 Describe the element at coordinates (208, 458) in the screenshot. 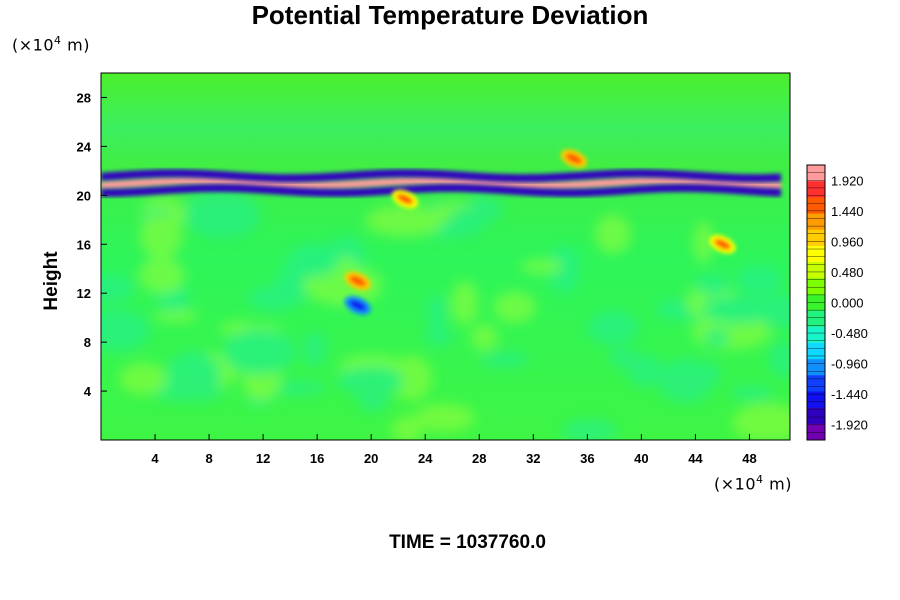

I see `x-tick-label: 8` at that location.